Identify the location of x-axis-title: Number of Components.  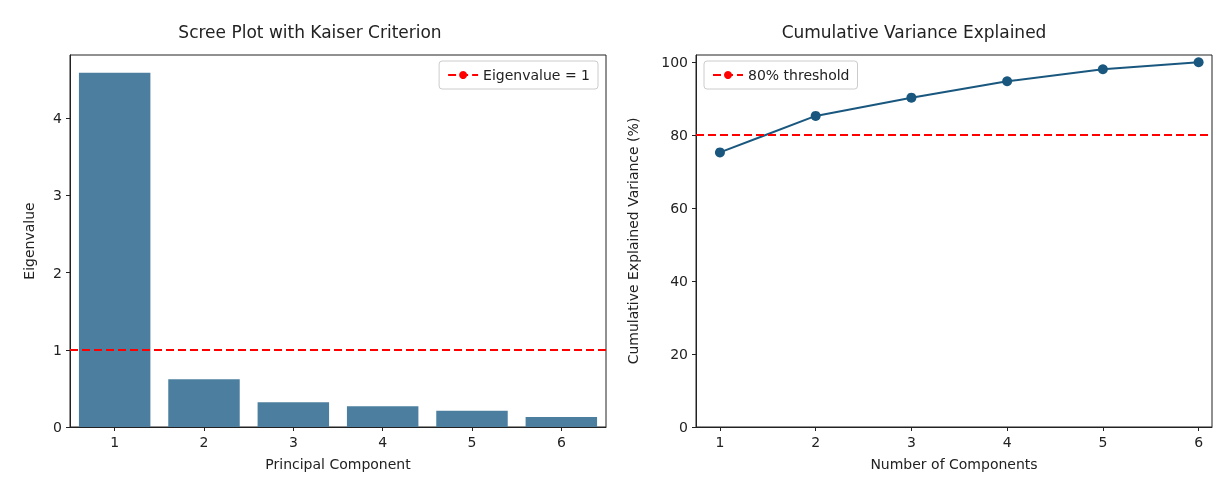
(954, 464).